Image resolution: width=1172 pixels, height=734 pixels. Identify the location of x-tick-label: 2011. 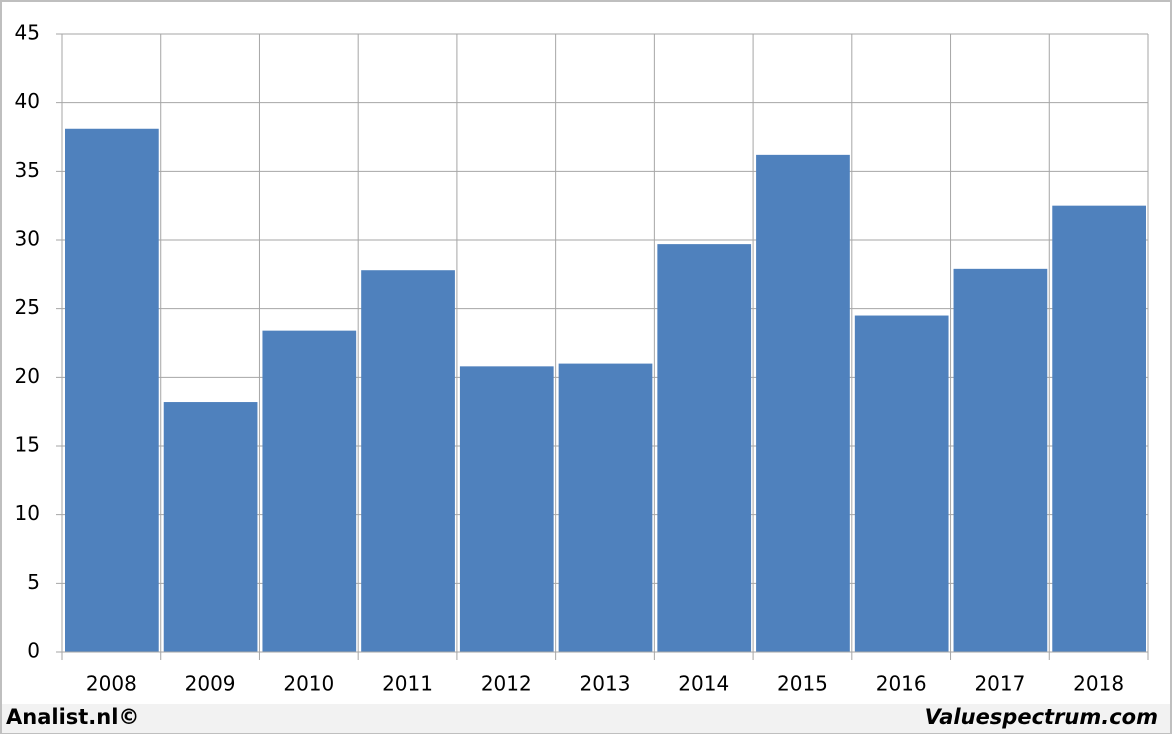
(407, 684).